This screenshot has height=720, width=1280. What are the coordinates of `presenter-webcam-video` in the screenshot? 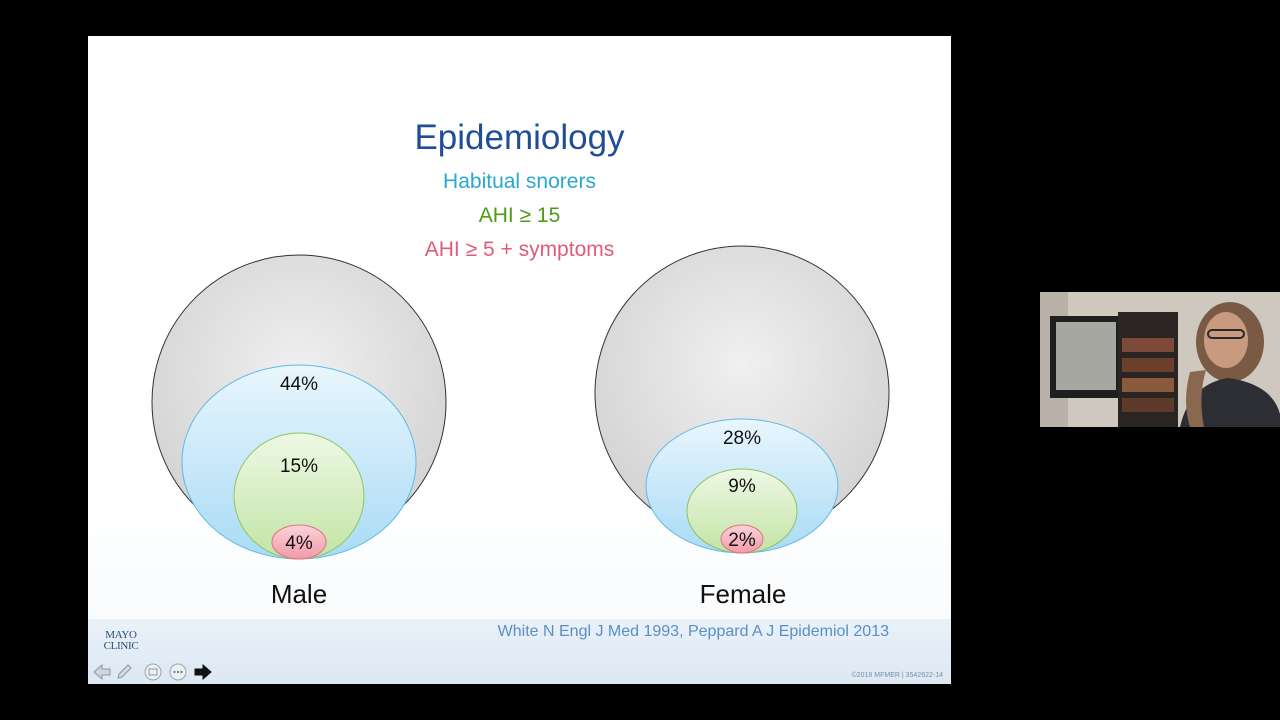 It's located at (1160, 359).